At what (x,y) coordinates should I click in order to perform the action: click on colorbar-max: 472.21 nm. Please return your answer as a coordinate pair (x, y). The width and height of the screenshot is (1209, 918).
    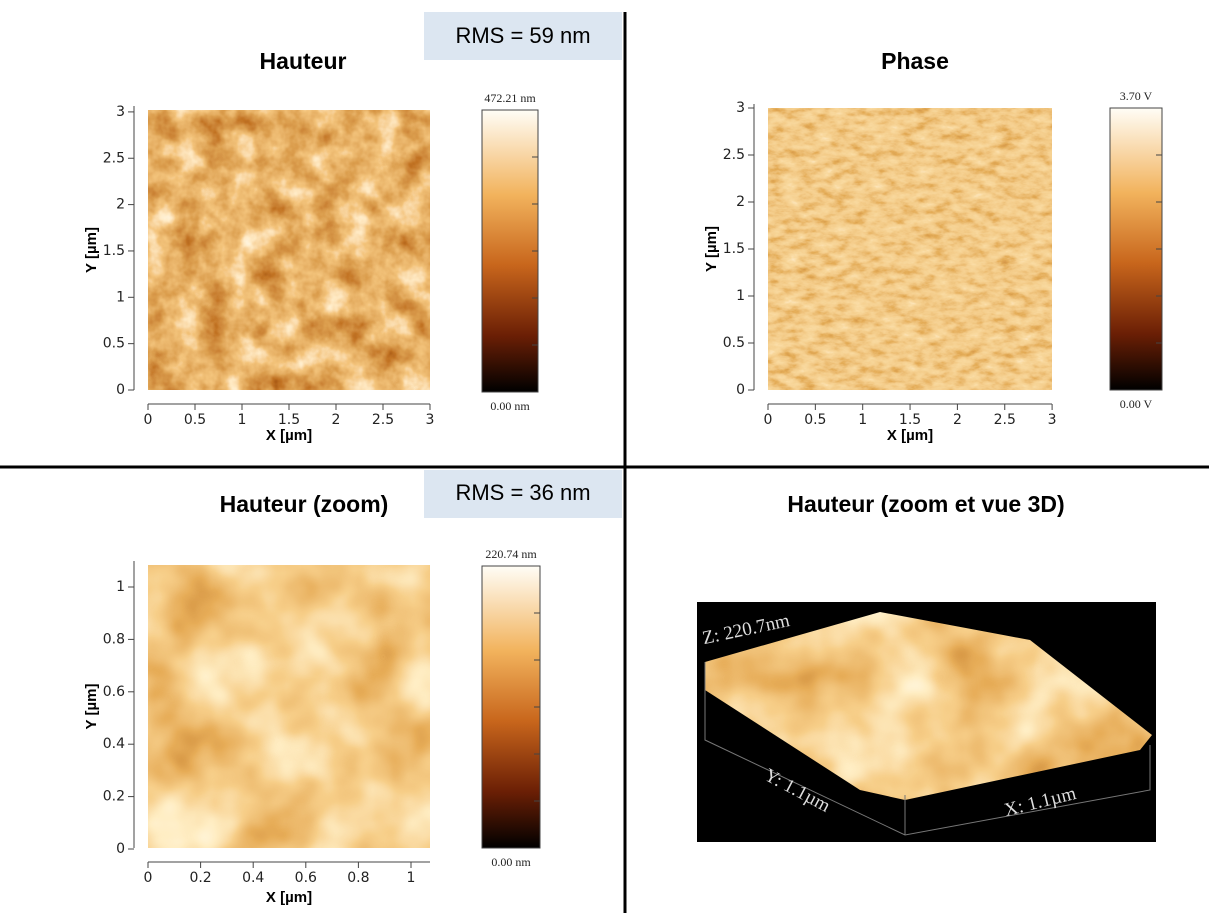
    Looking at the image, I should click on (510, 98).